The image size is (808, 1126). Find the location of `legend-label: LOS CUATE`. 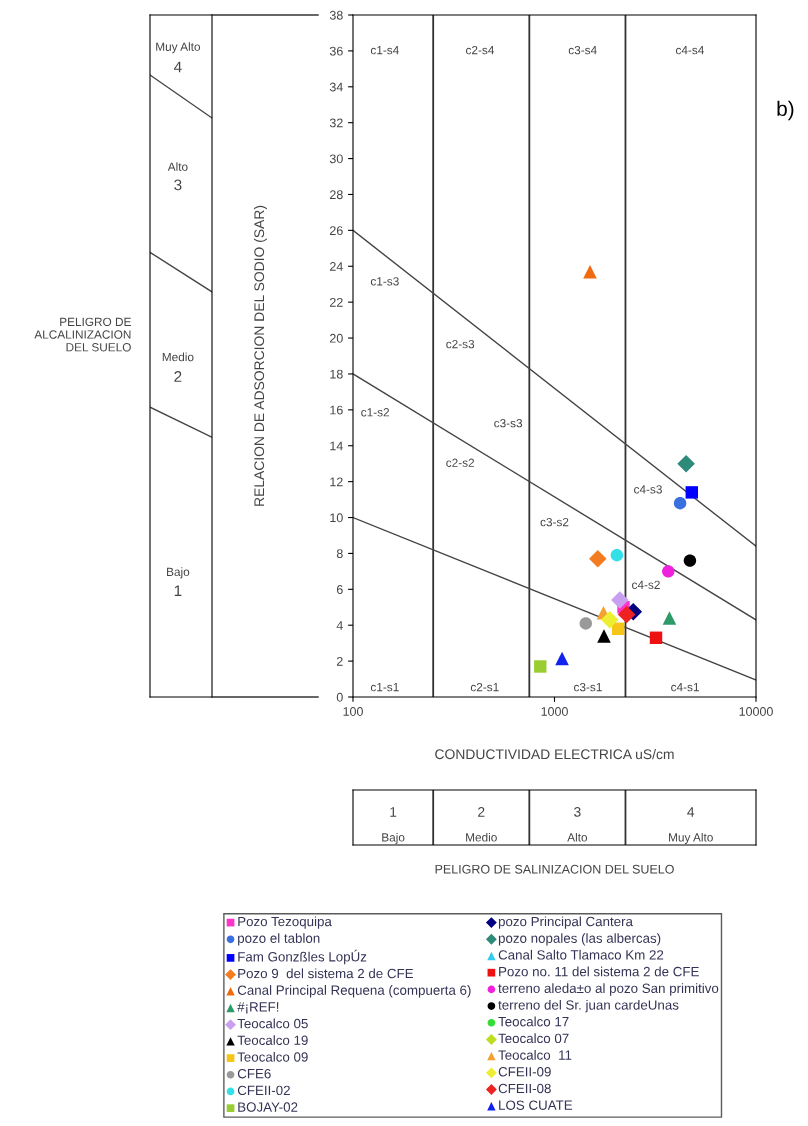

legend-label: LOS CUATE is located at coordinates (536, 1105).